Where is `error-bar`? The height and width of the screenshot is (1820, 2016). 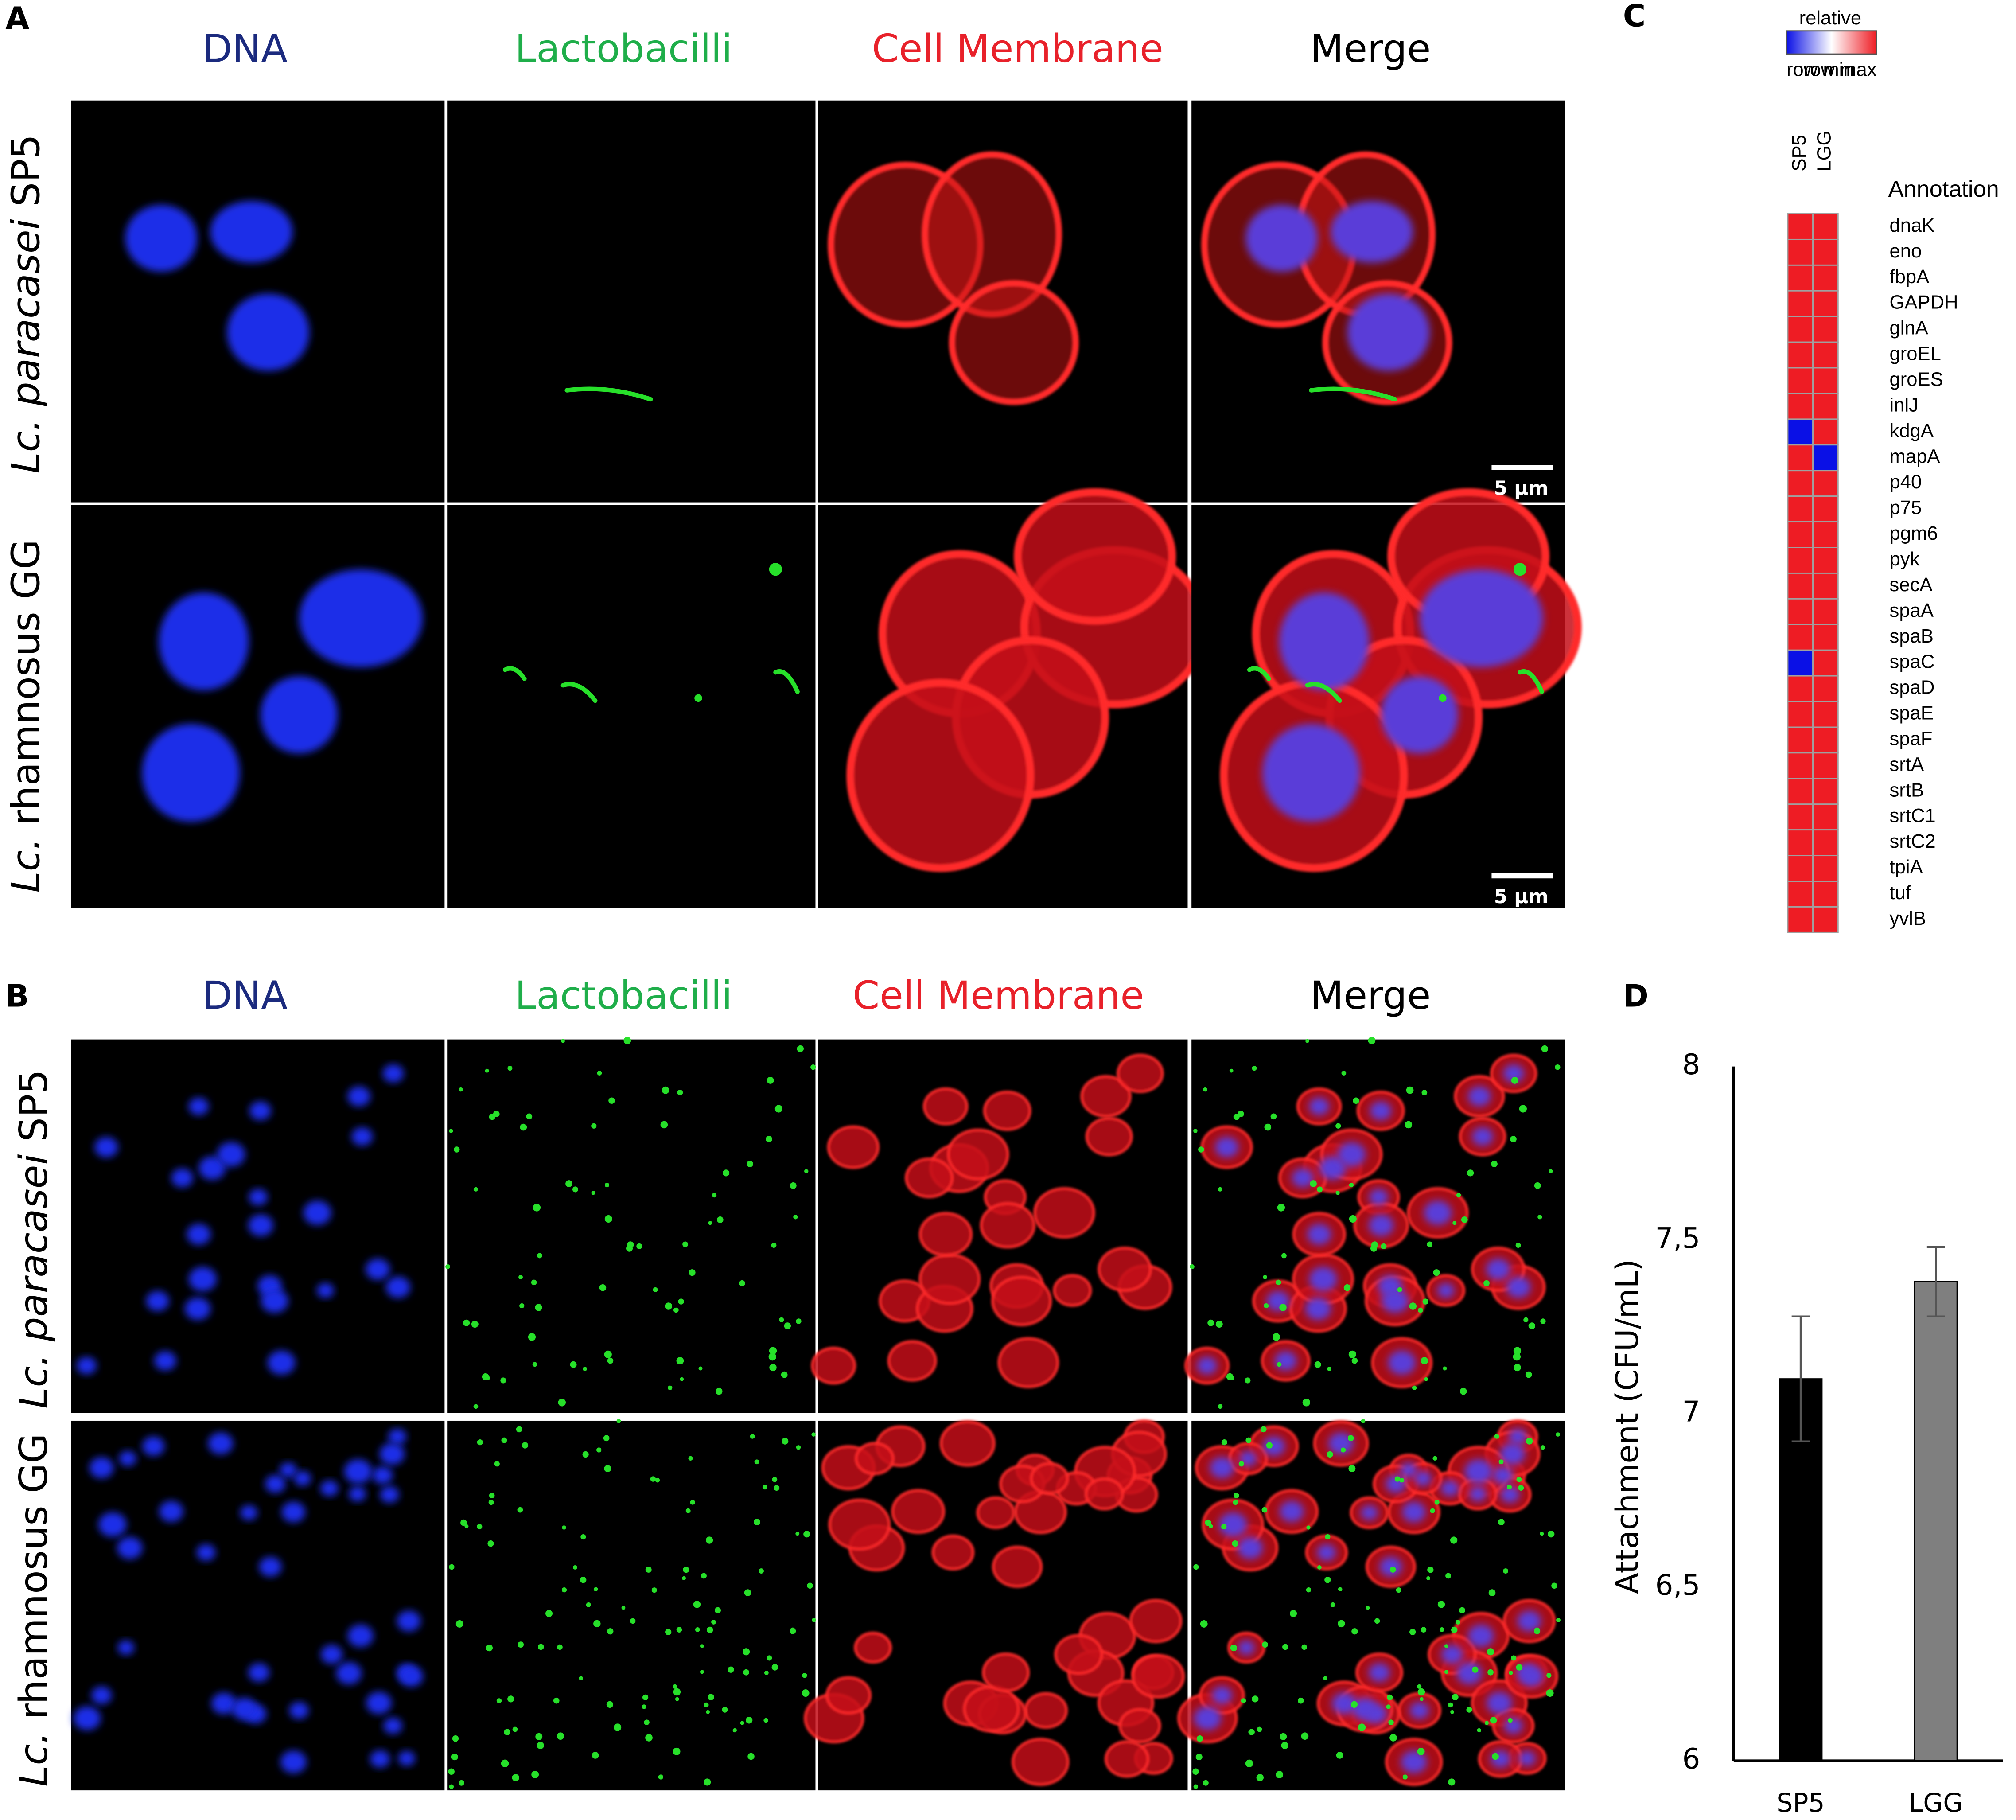 error-bar is located at coordinates (1936, 1281).